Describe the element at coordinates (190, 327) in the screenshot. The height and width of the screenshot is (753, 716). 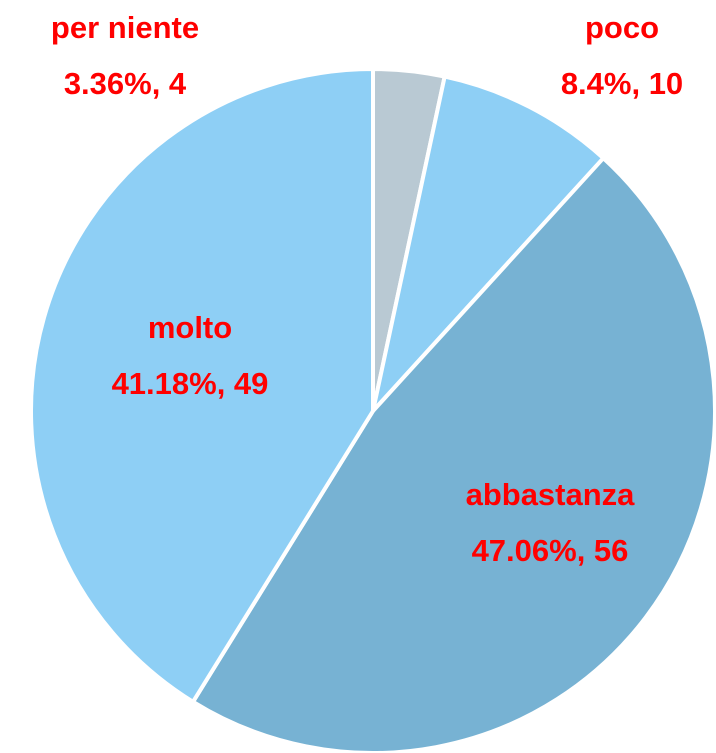
I see `slice-label: molto` at that location.